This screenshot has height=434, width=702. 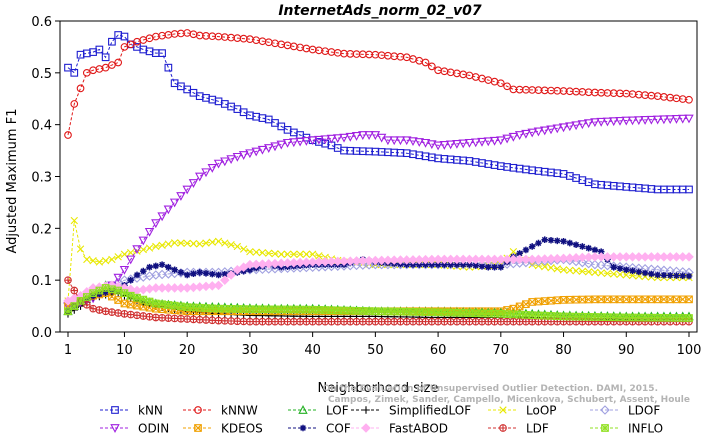 I want to click on point-ldof, so click(x=419, y=264).